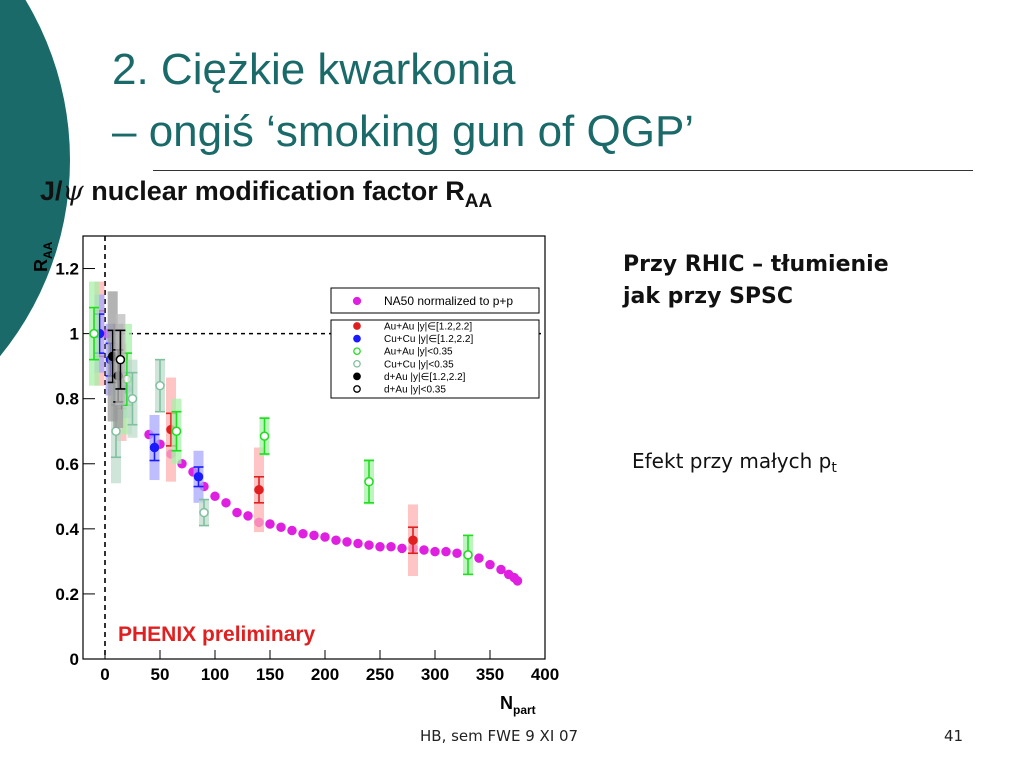 Image resolution: width=1024 pixels, height=768 pixels. I want to click on decor-circle-dark, so click(35, 178).